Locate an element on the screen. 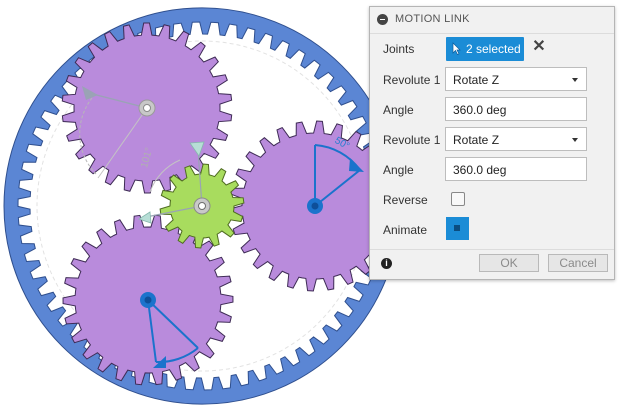 This screenshot has width=621, height=410. info-icon: i is located at coordinates (386, 263).